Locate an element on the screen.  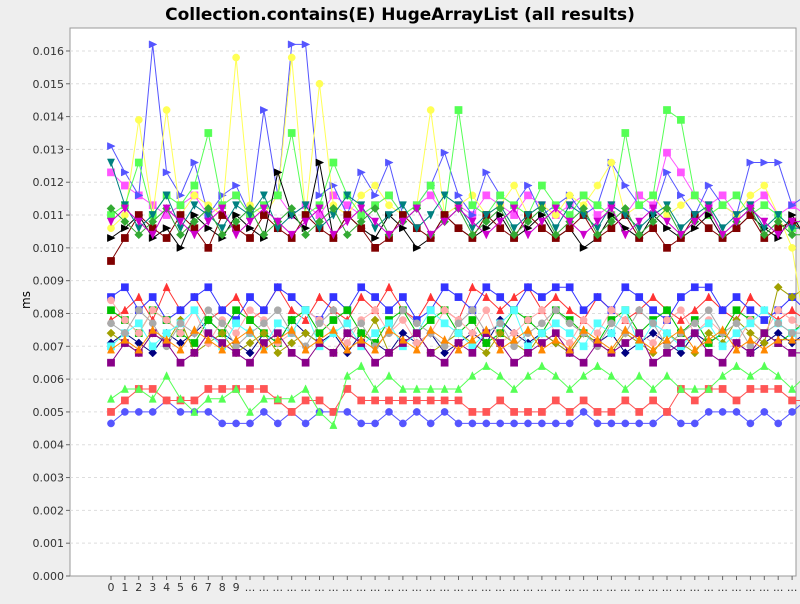
x-tick-label: 1 is located at coordinates (124, 587).